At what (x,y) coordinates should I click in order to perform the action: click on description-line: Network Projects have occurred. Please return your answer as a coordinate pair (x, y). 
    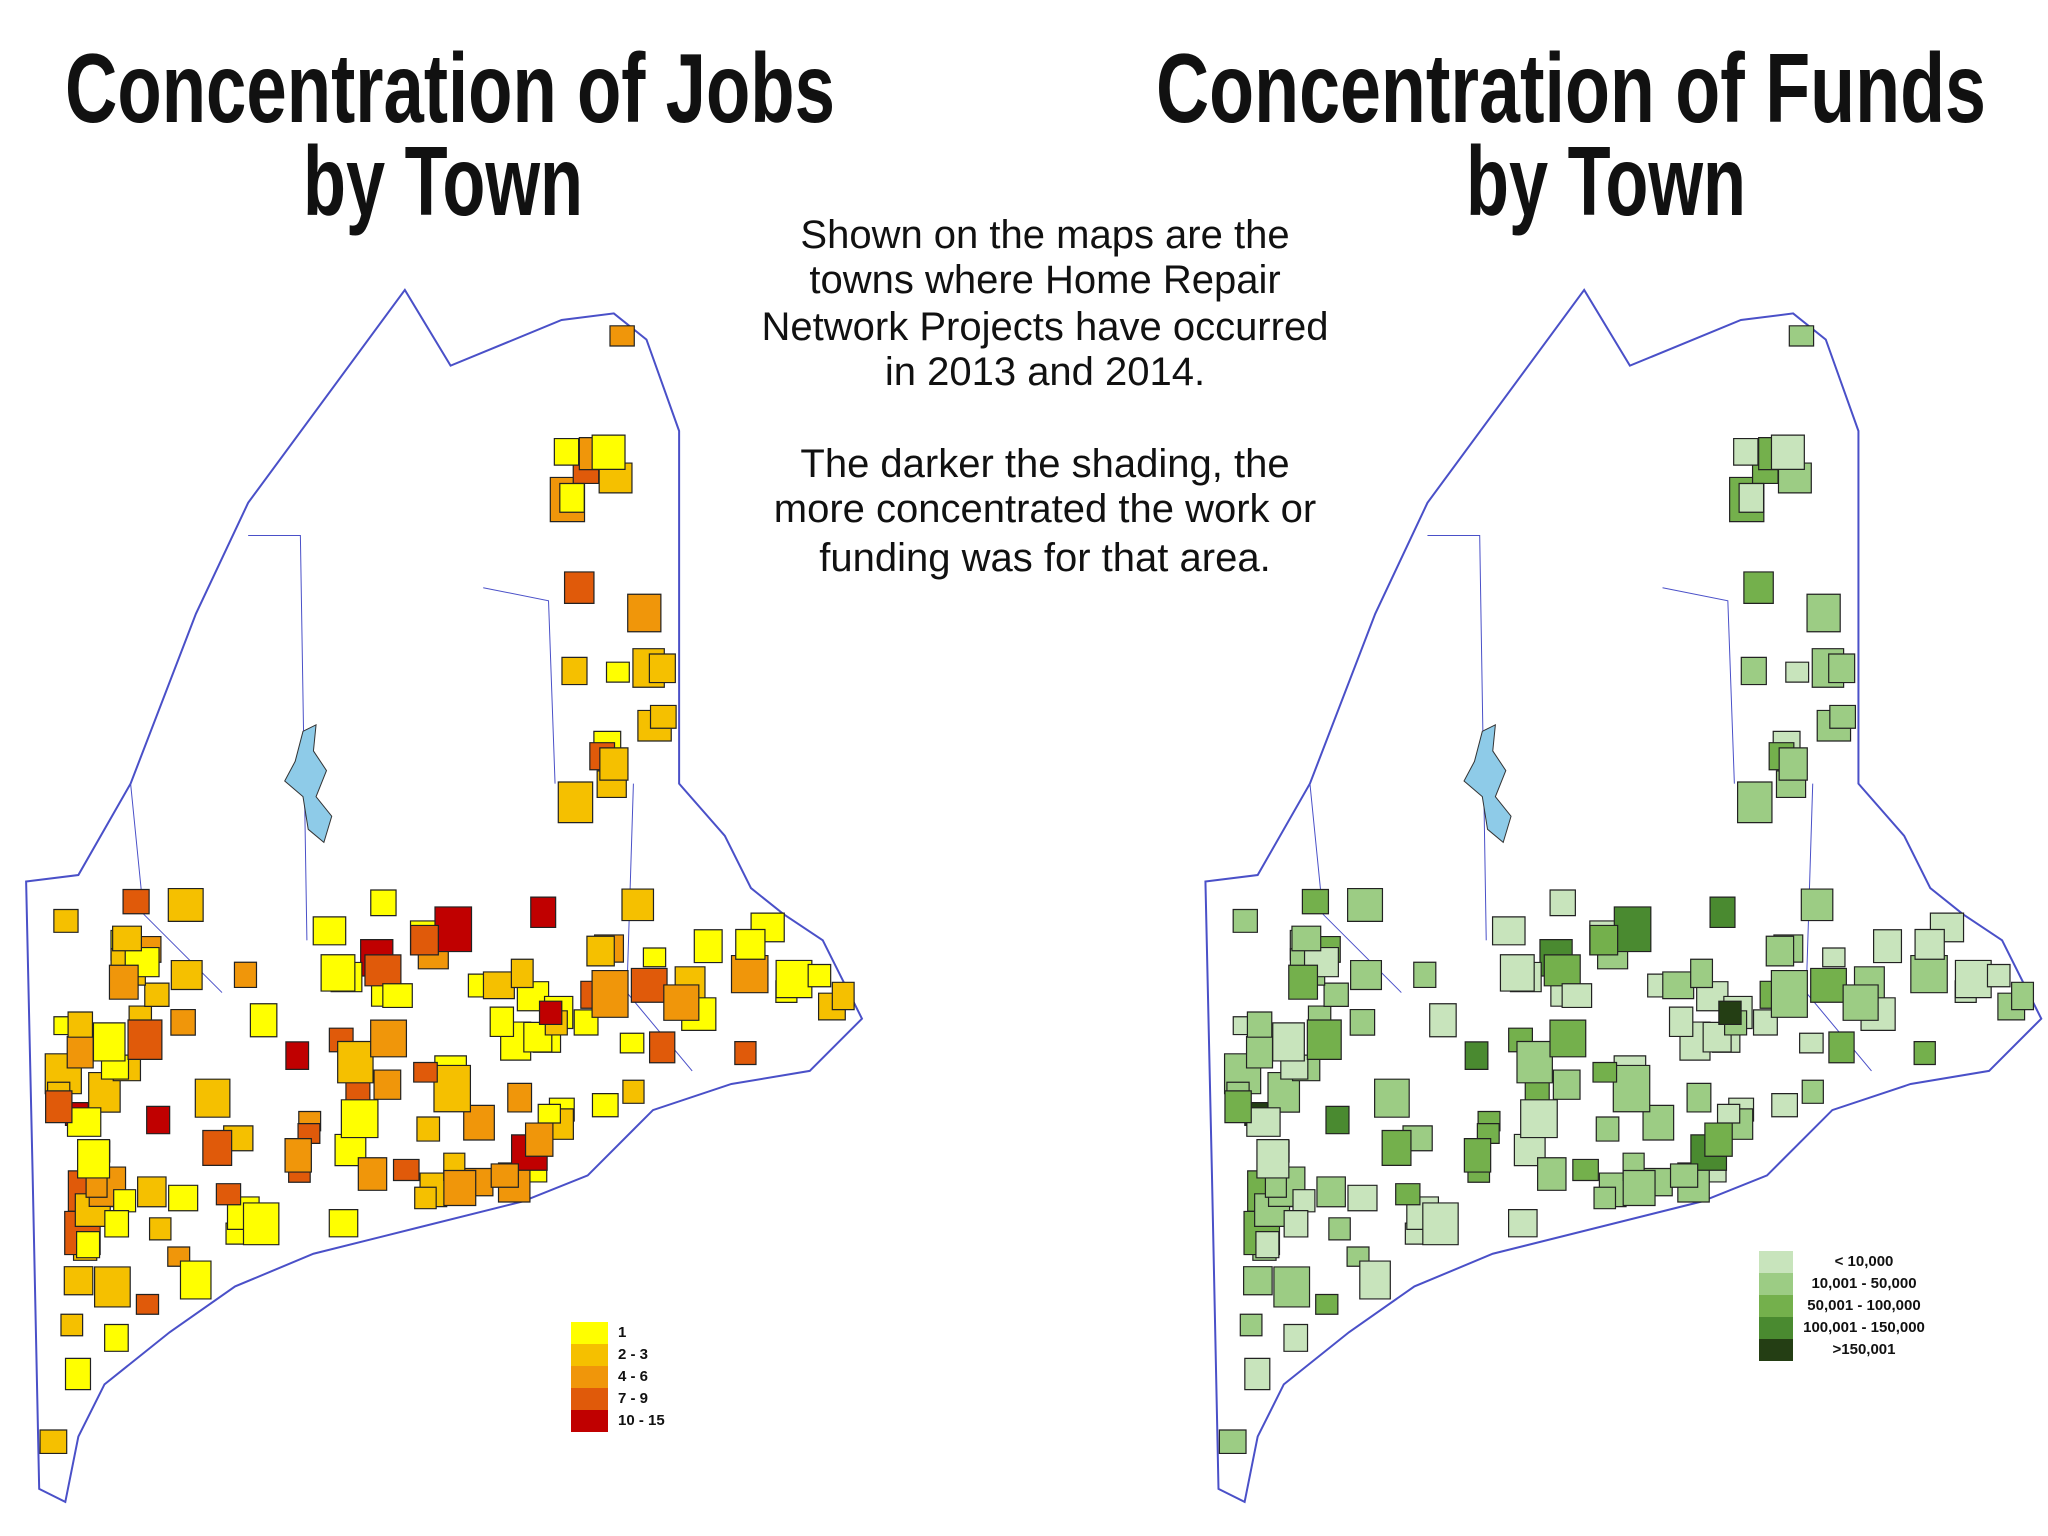
    Looking at the image, I should click on (1045, 327).